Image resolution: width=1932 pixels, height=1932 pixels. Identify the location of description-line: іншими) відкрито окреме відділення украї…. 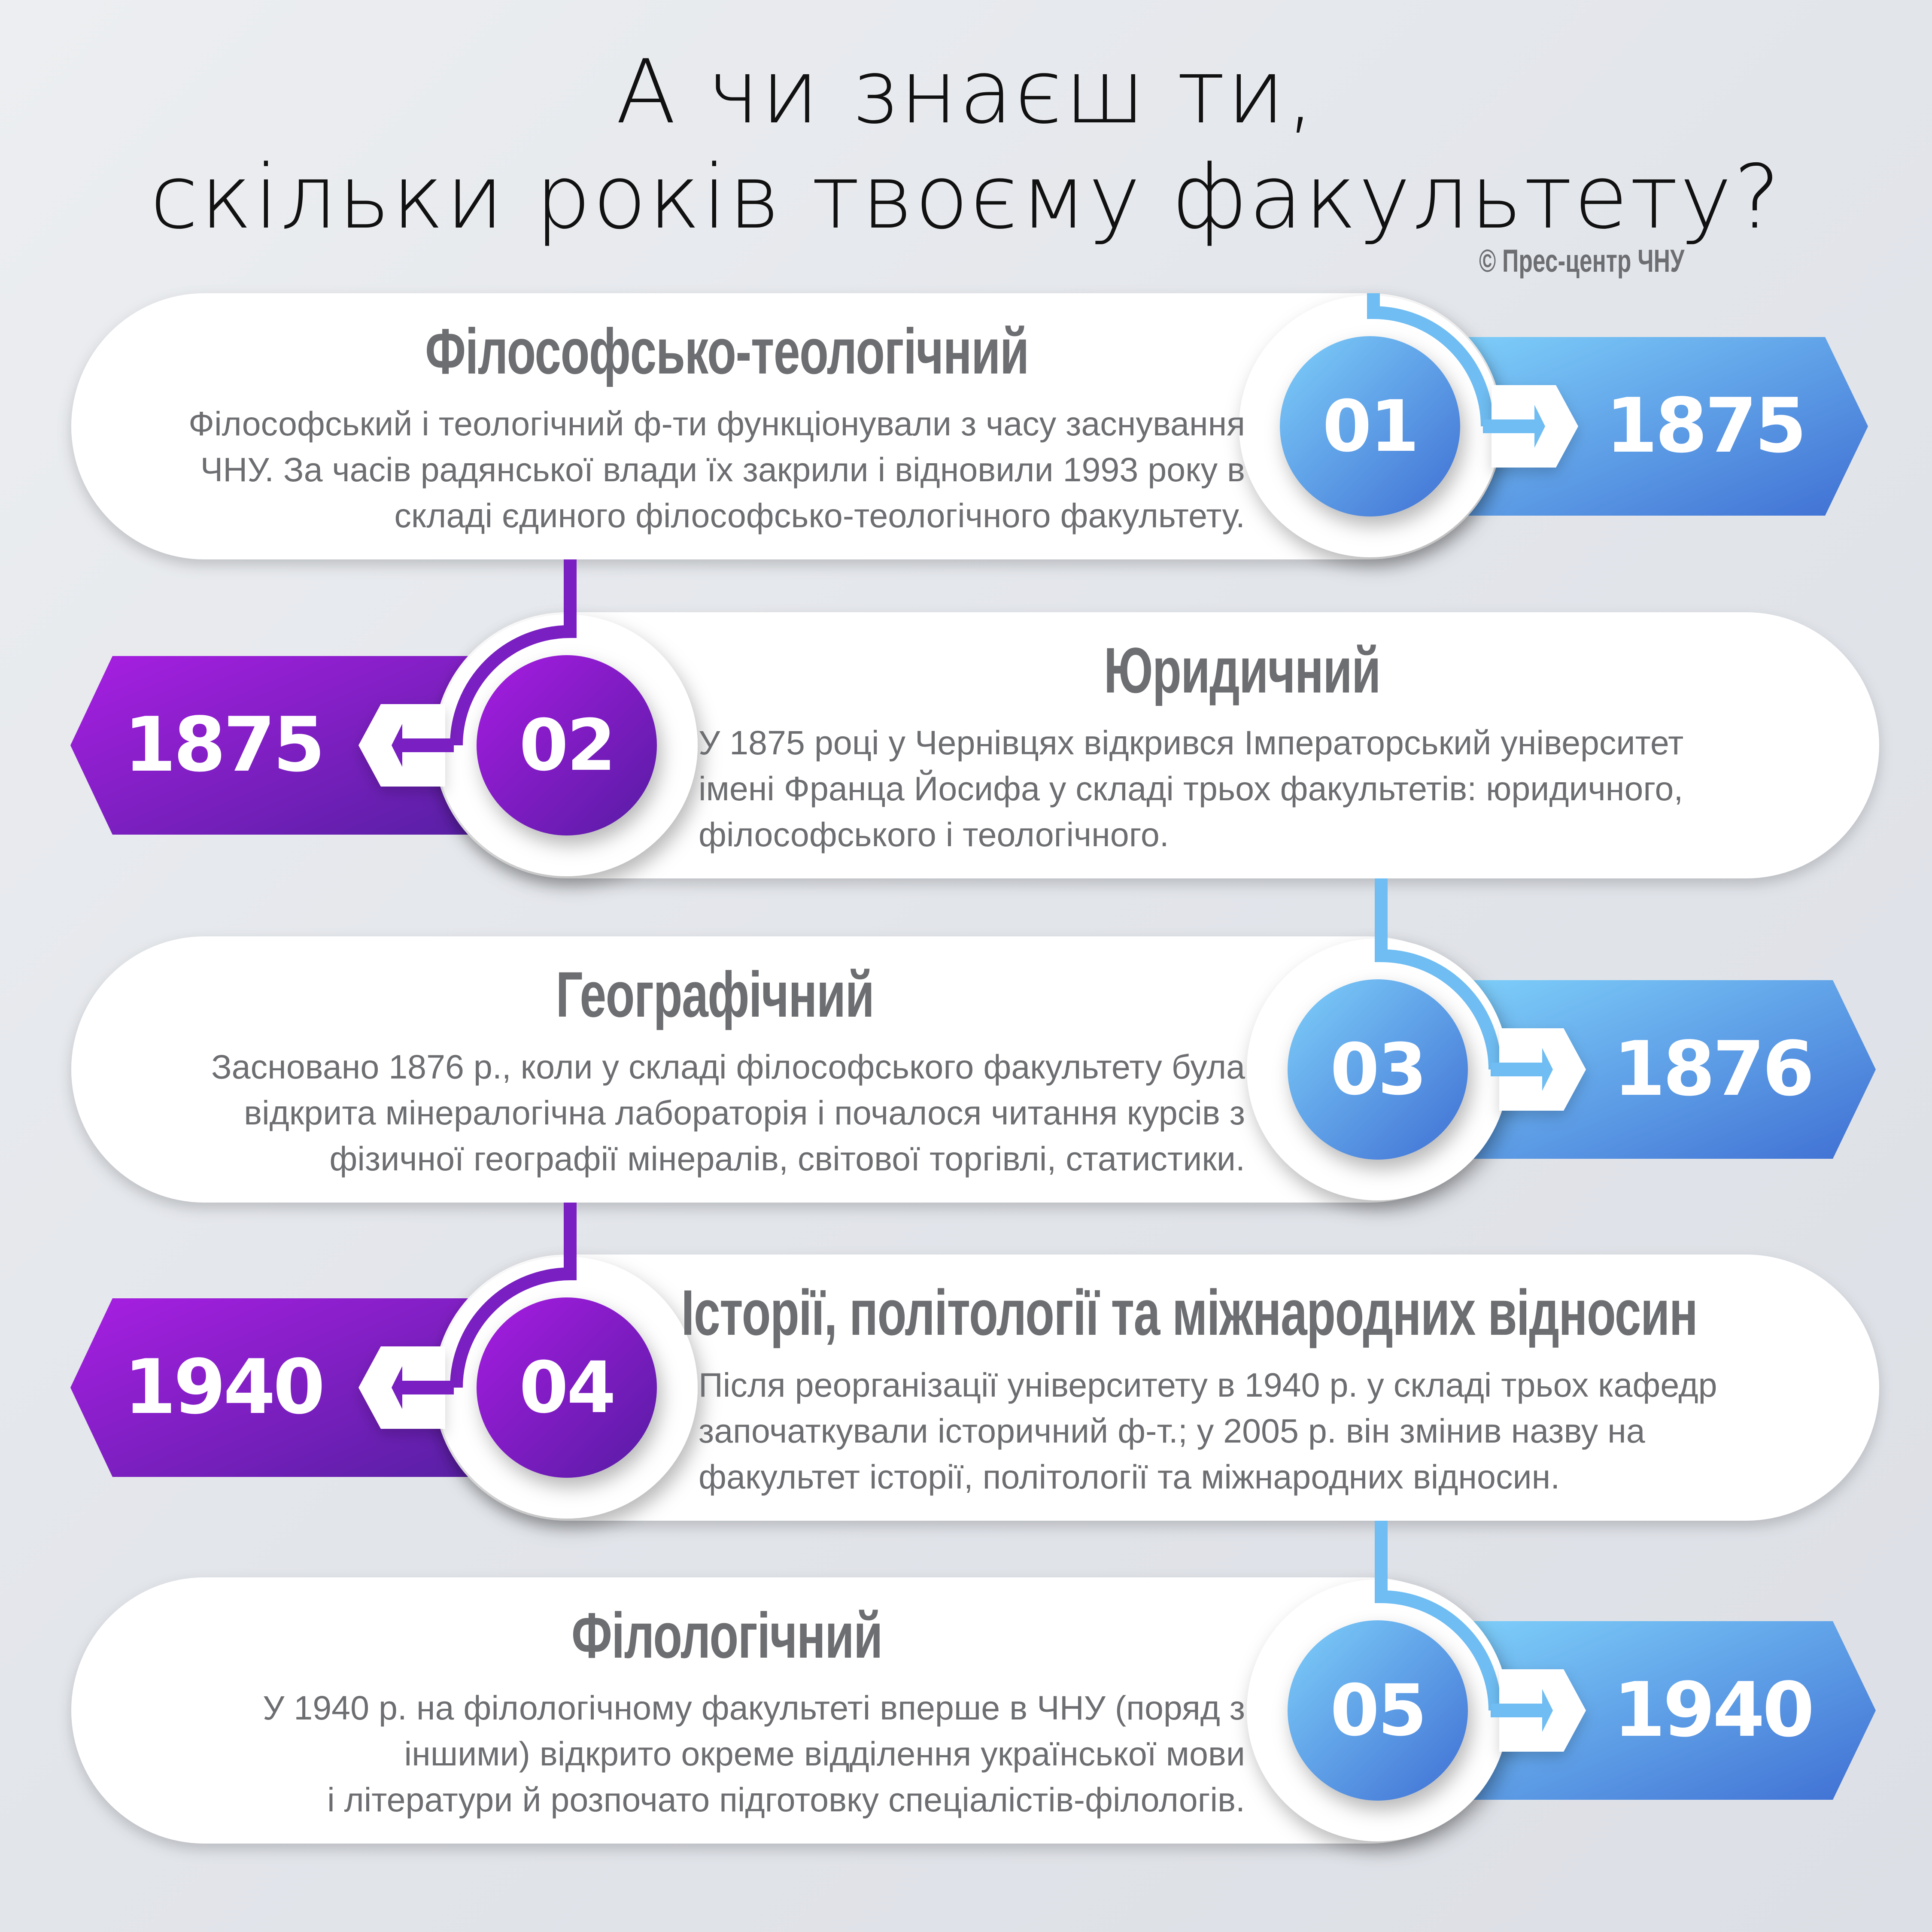
(824, 1754).